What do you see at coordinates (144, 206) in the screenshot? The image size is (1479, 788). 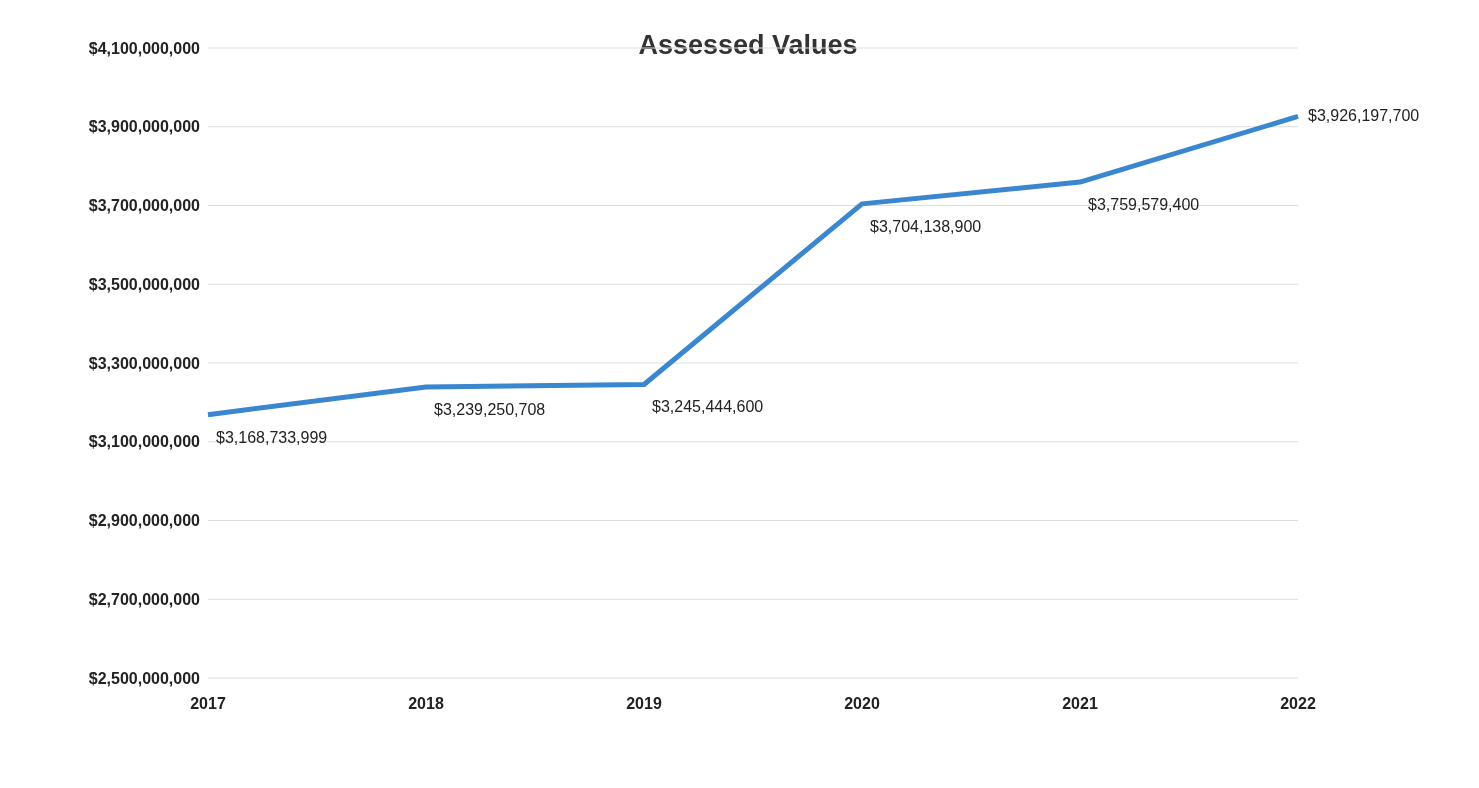 I see `y-tick-label: $3,700,000,000` at bounding box center [144, 206].